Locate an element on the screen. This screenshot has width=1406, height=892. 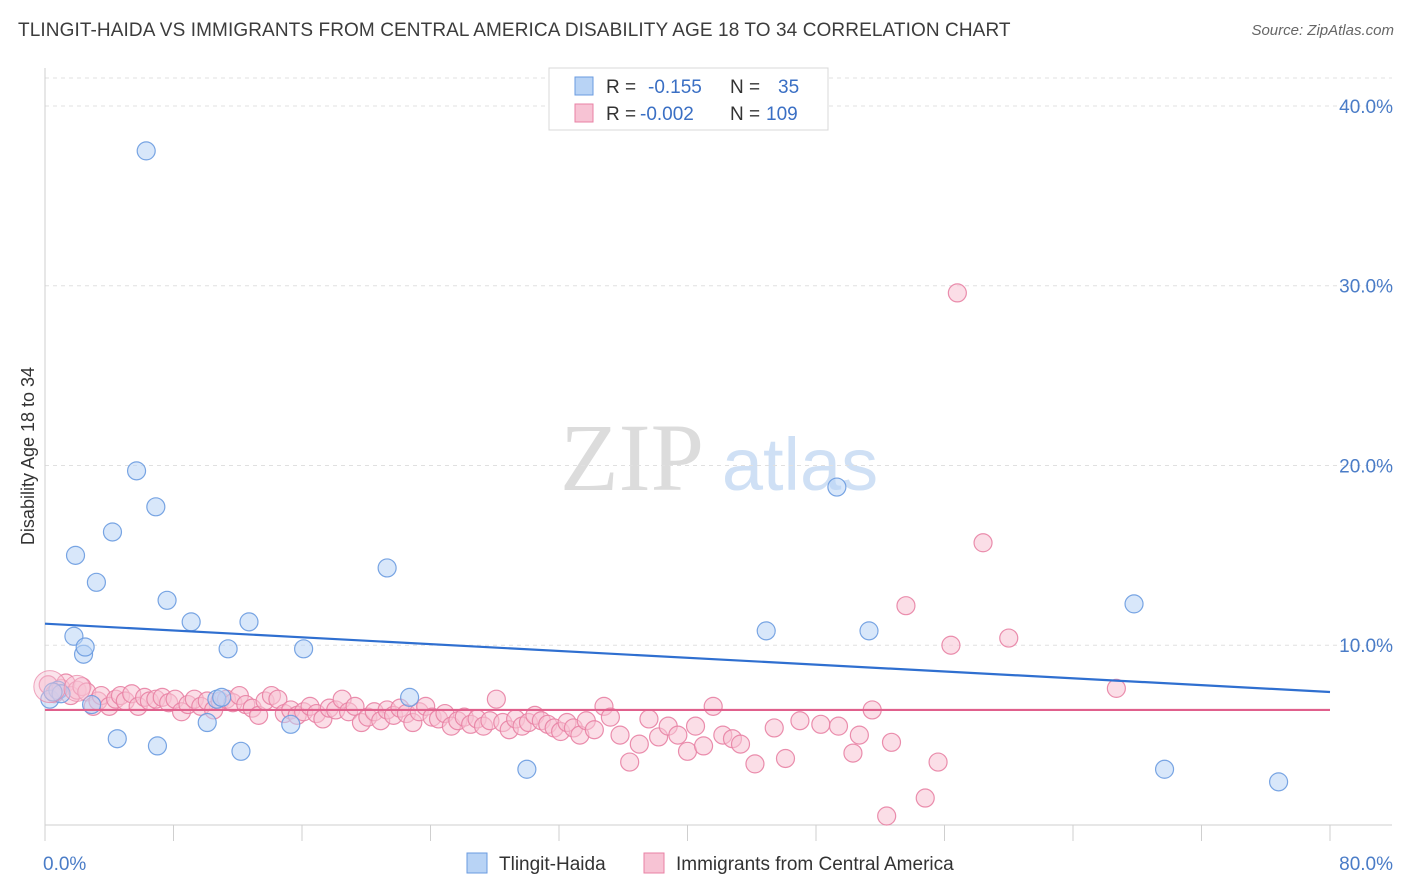
watermark-zip: ZIP is located at coordinates (632, 457).